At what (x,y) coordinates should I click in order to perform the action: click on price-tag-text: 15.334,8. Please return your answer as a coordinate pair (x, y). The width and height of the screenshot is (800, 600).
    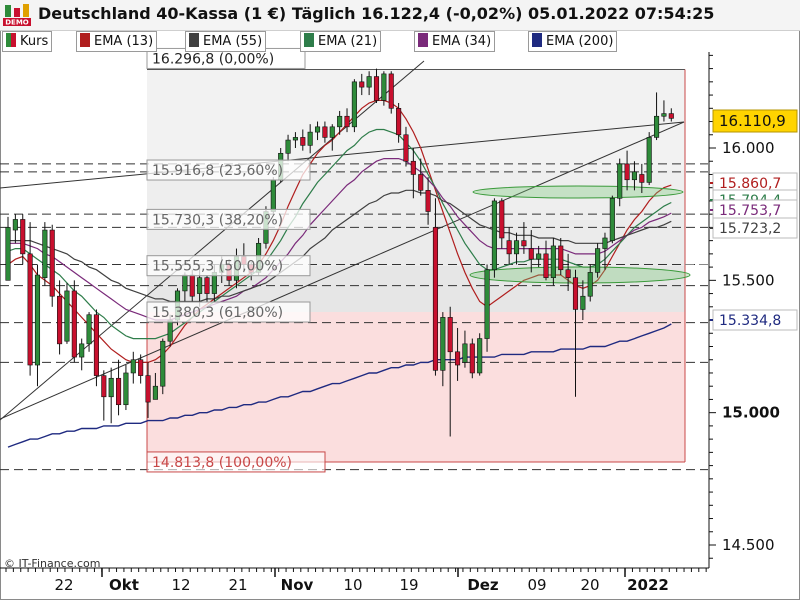
    Looking at the image, I should click on (750, 321).